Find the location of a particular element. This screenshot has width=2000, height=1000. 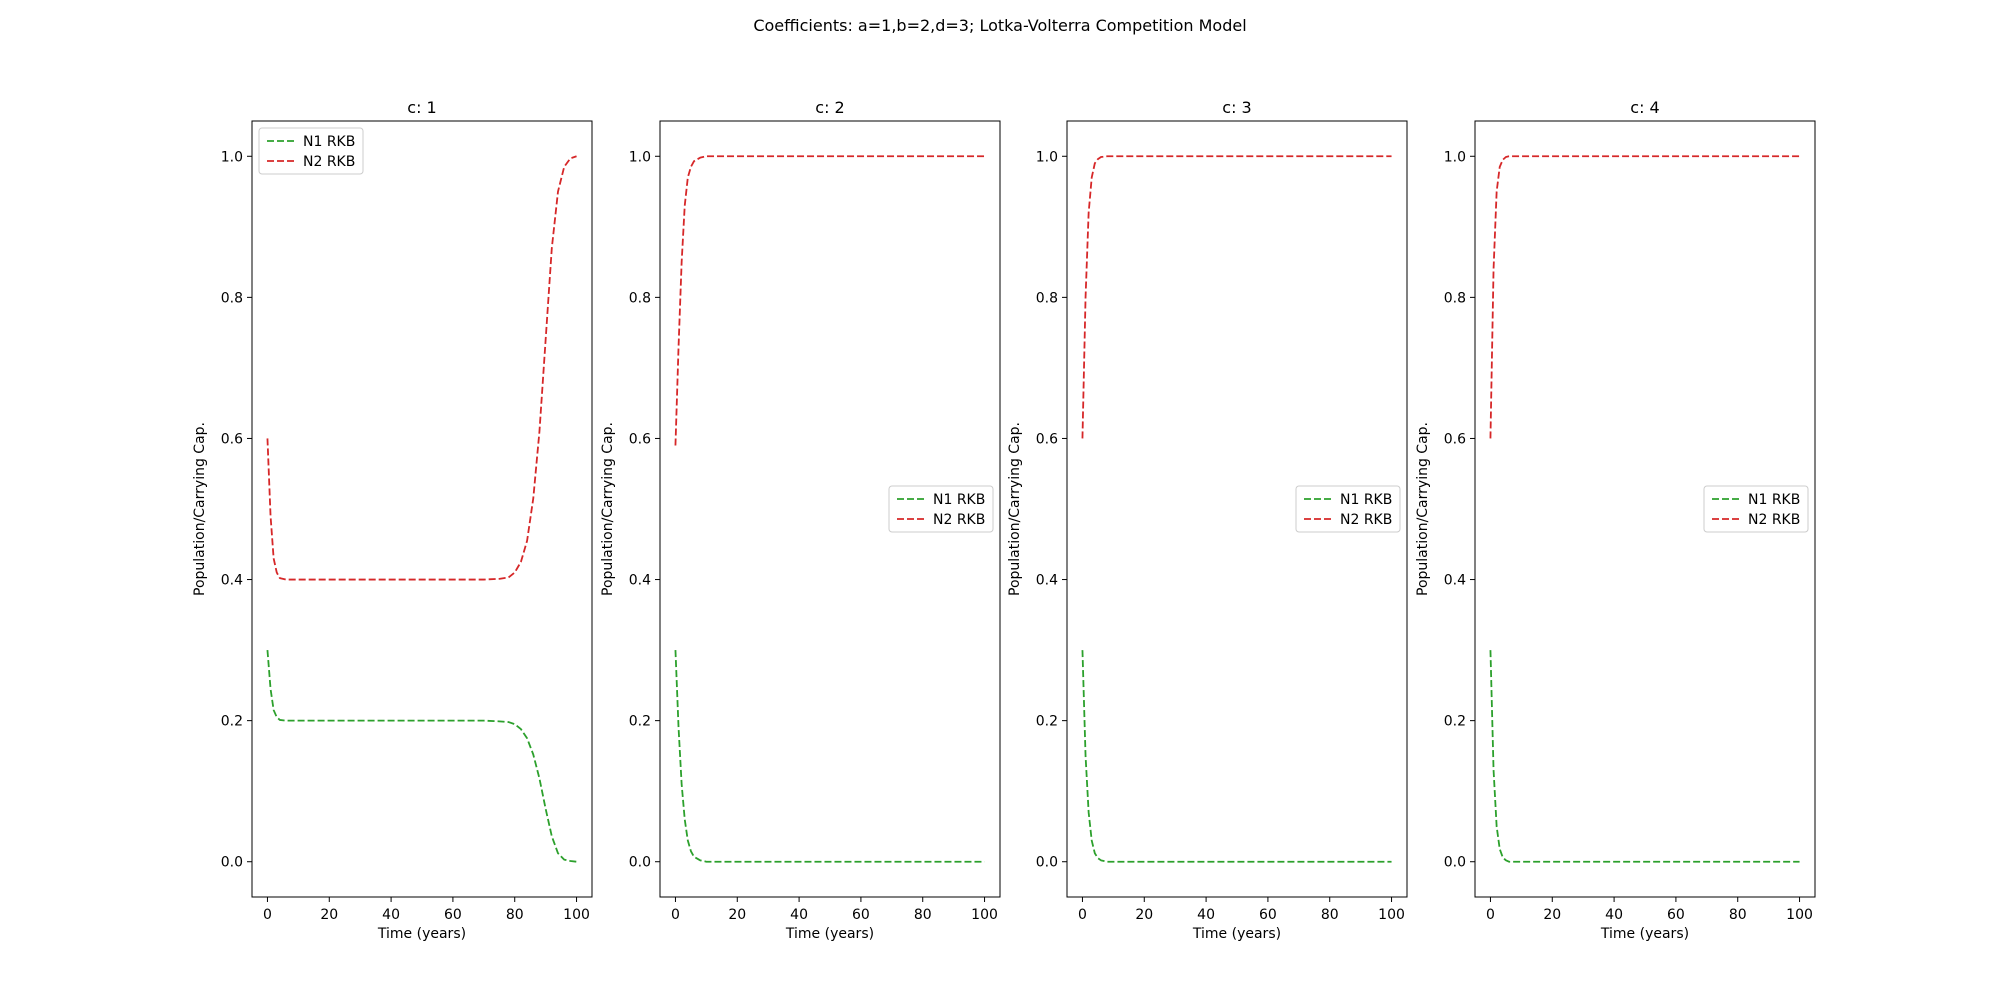

axes-title: c: 4 is located at coordinates (1644, 107).